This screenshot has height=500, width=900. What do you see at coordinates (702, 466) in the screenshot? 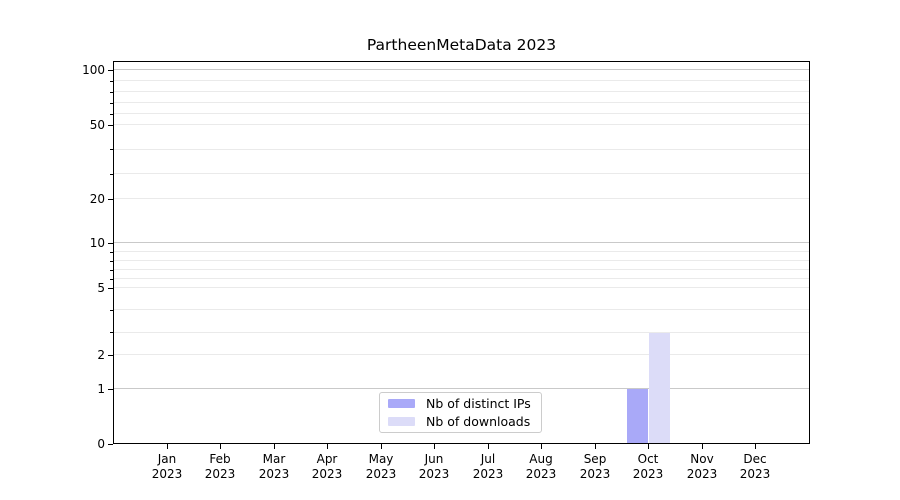
I see `x-tick-label: Nov 2023` at bounding box center [702, 466].